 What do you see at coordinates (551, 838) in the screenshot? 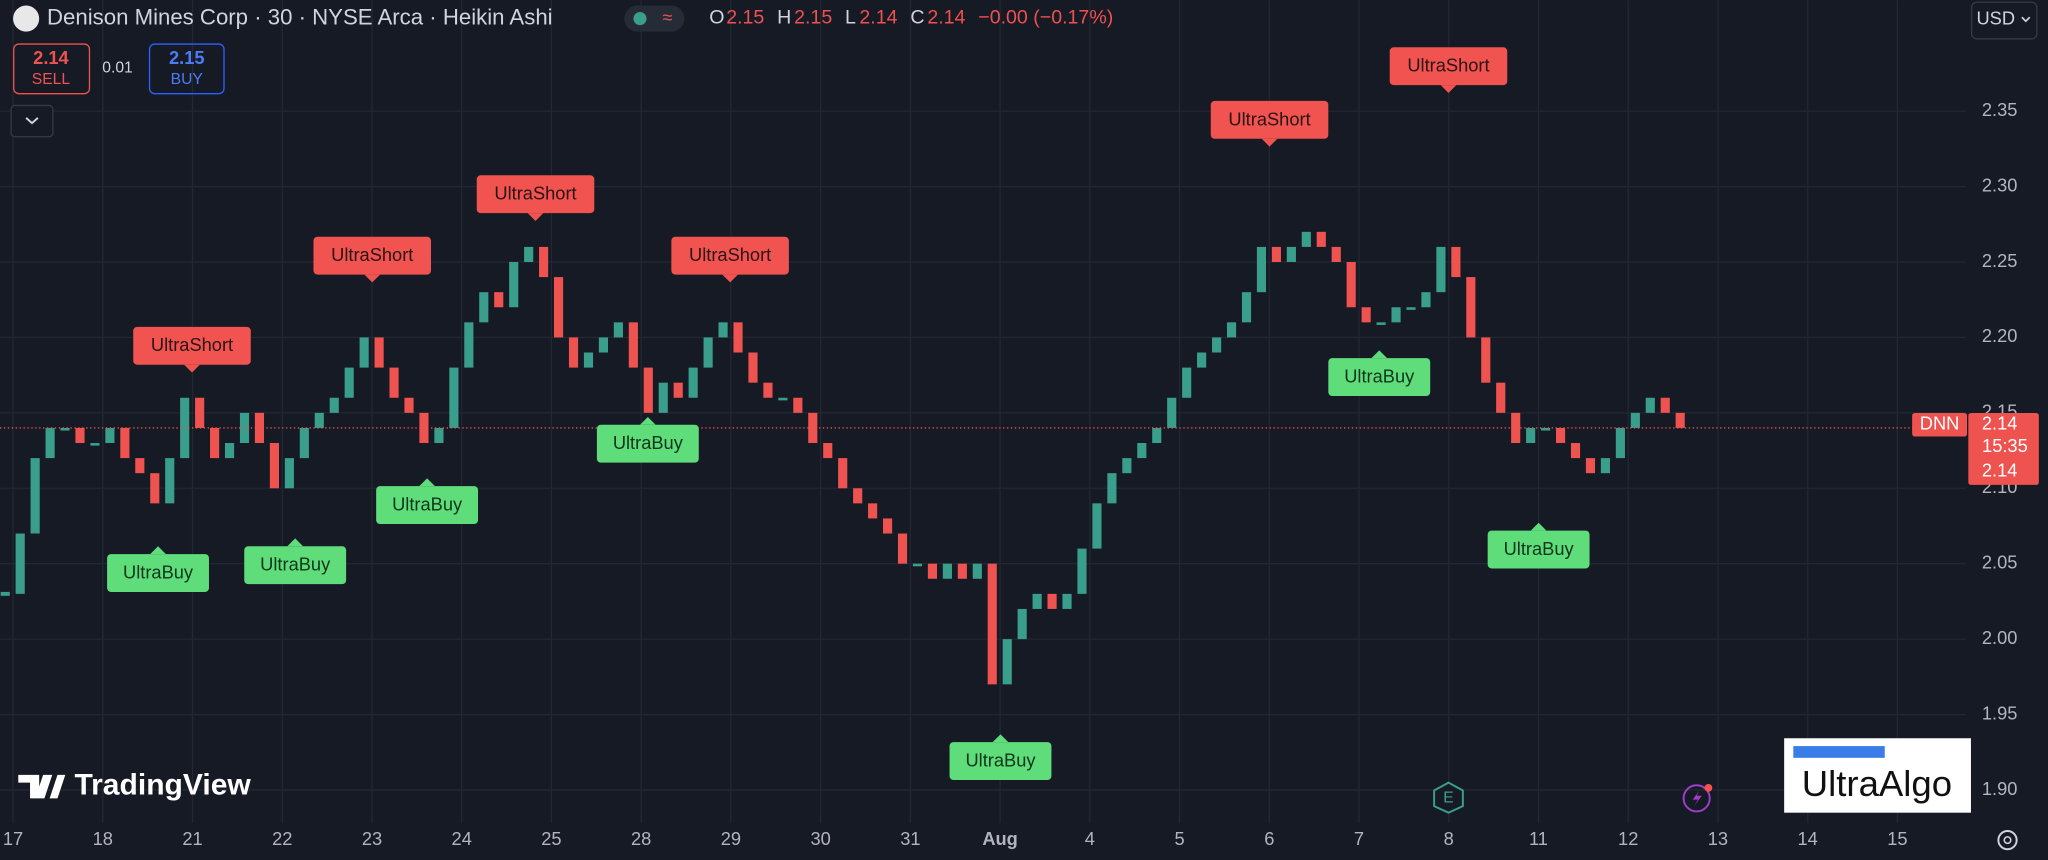
I see `x-tick-label: 25` at bounding box center [551, 838].